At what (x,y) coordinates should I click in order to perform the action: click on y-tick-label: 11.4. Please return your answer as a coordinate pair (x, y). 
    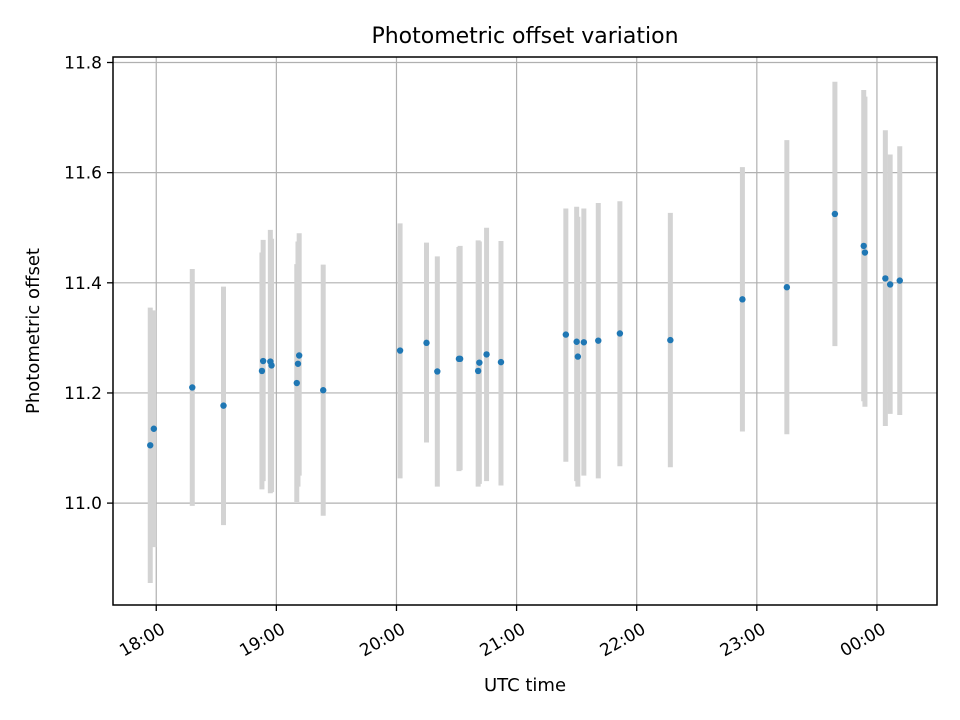
    Looking at the image, I should click on (83, 284).